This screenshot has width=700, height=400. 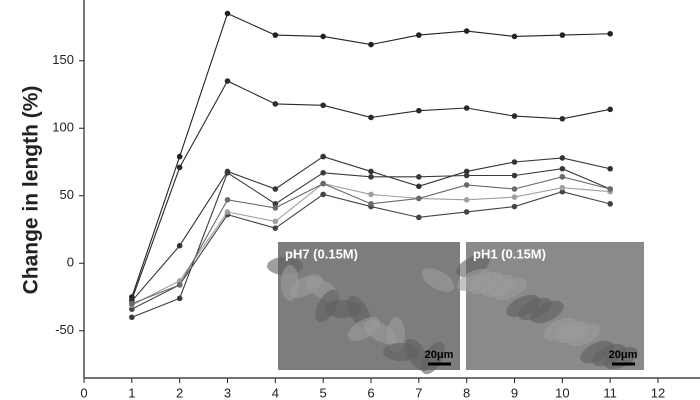 What do you see at coordinates (364, 307) in the screenshot?
I see `inset-image: pH7 (0.15M) 20μm` at bounding box center [364, 307].